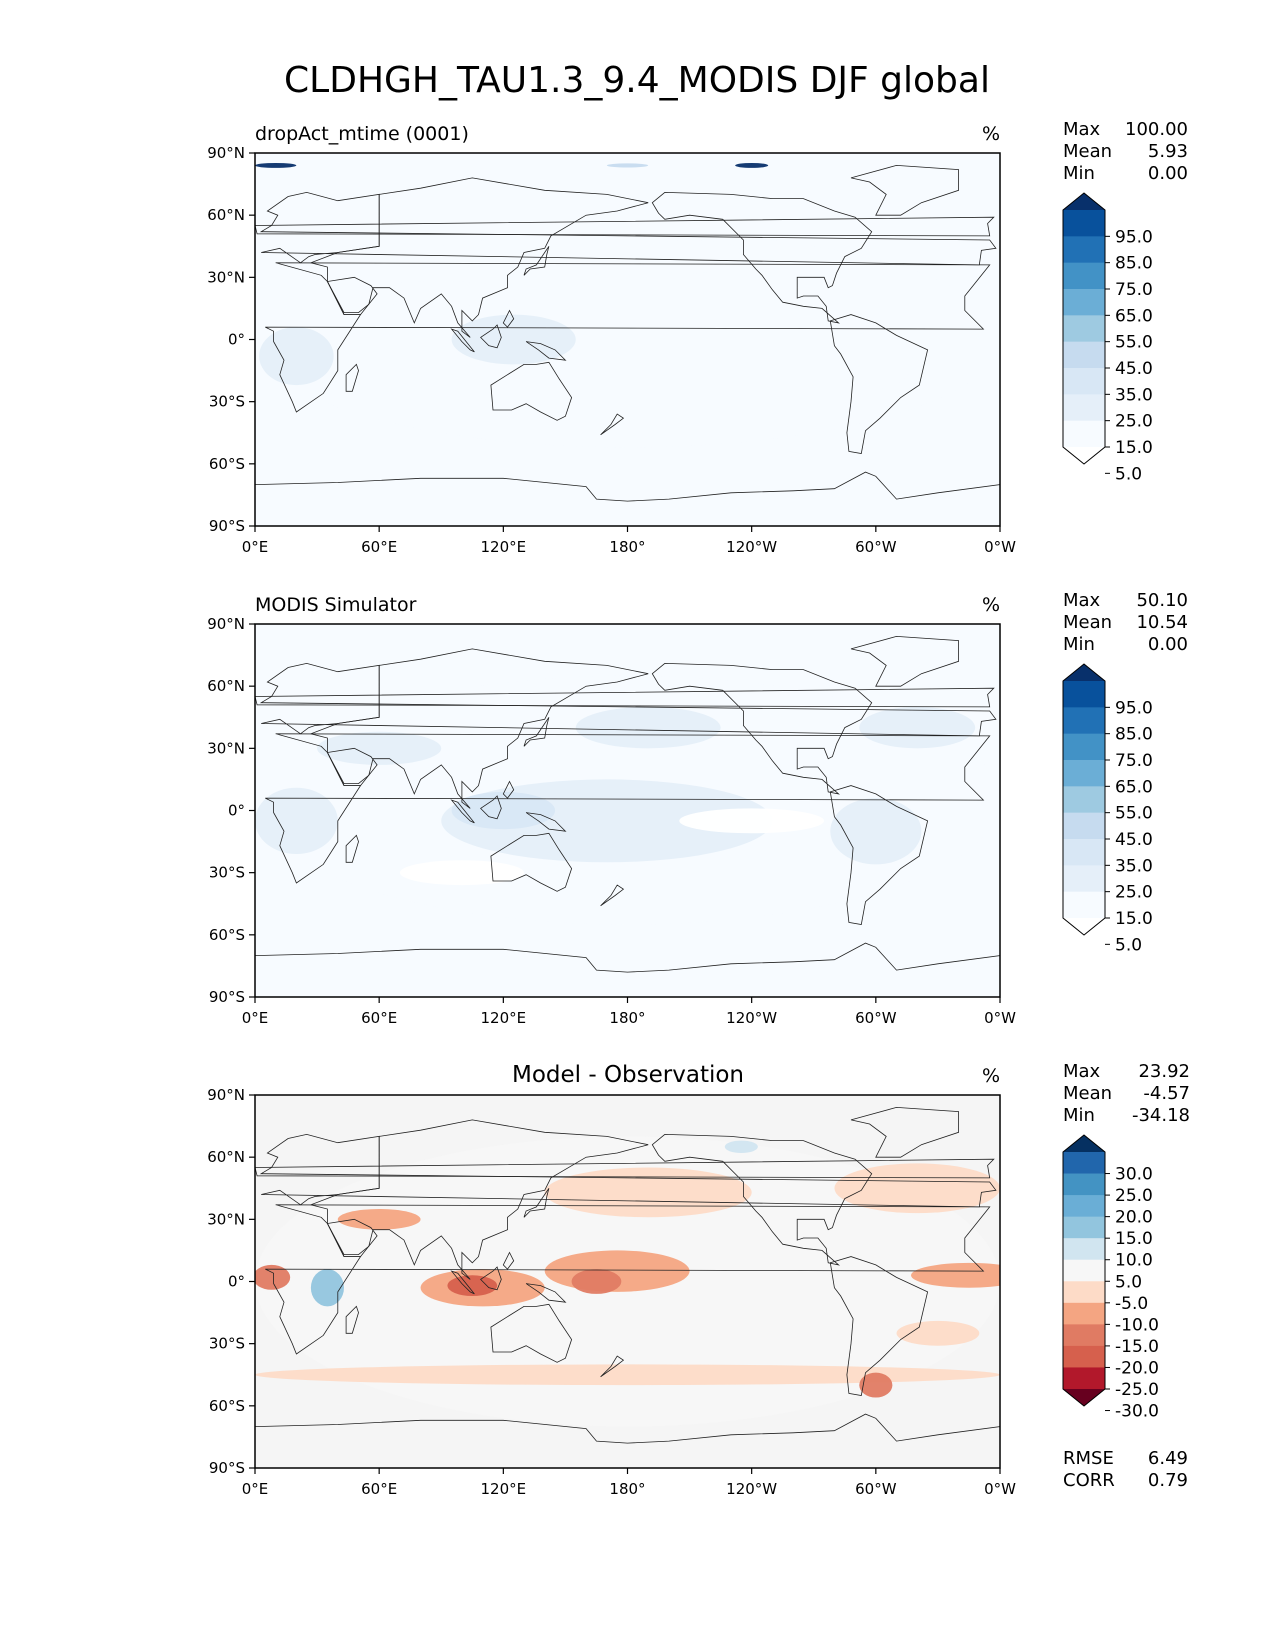 The image size is (1275, 1650). What do you see at coordinates (637, 80) in the screenshot?
I see `figure-title: CLDHGH_TAU1.3_9.4_MODIS DJF global` at bounding box center [637, 80].